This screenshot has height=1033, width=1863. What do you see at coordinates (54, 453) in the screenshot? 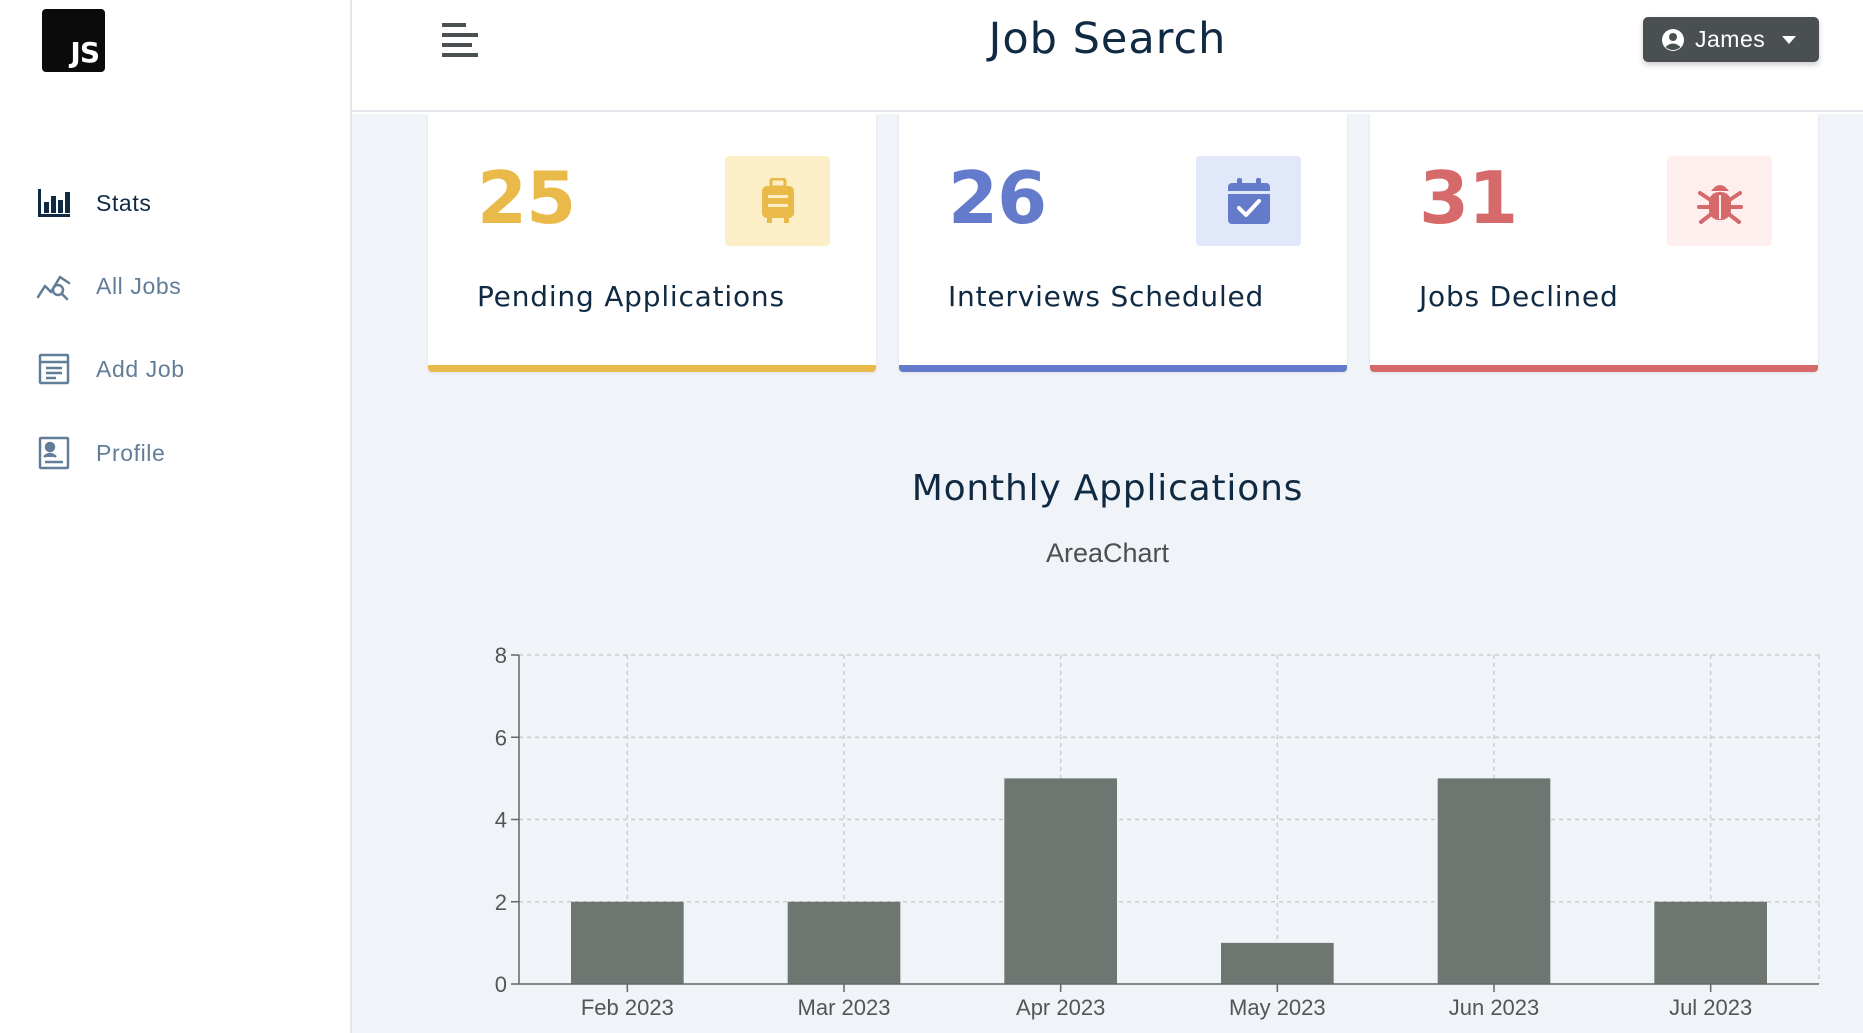
I see `id-card-icon` at bounding box center [54, 453].